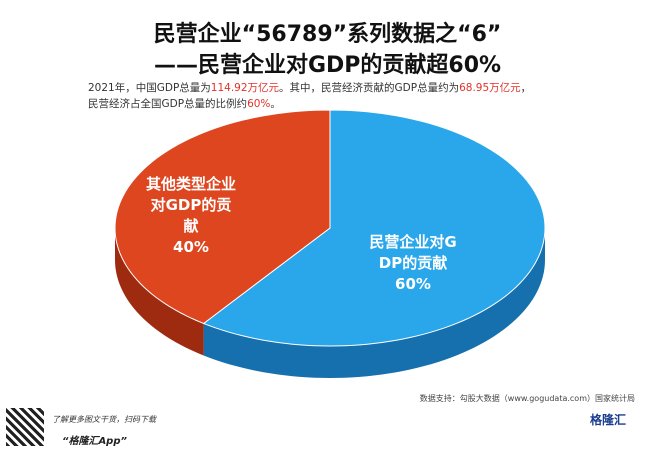  What do you see at coordinates (309, 104) in the screenshot?
I see `subtitle-line: 民营经济占全国GDP总量的比例约60%。` at bounding box center [309, 104].